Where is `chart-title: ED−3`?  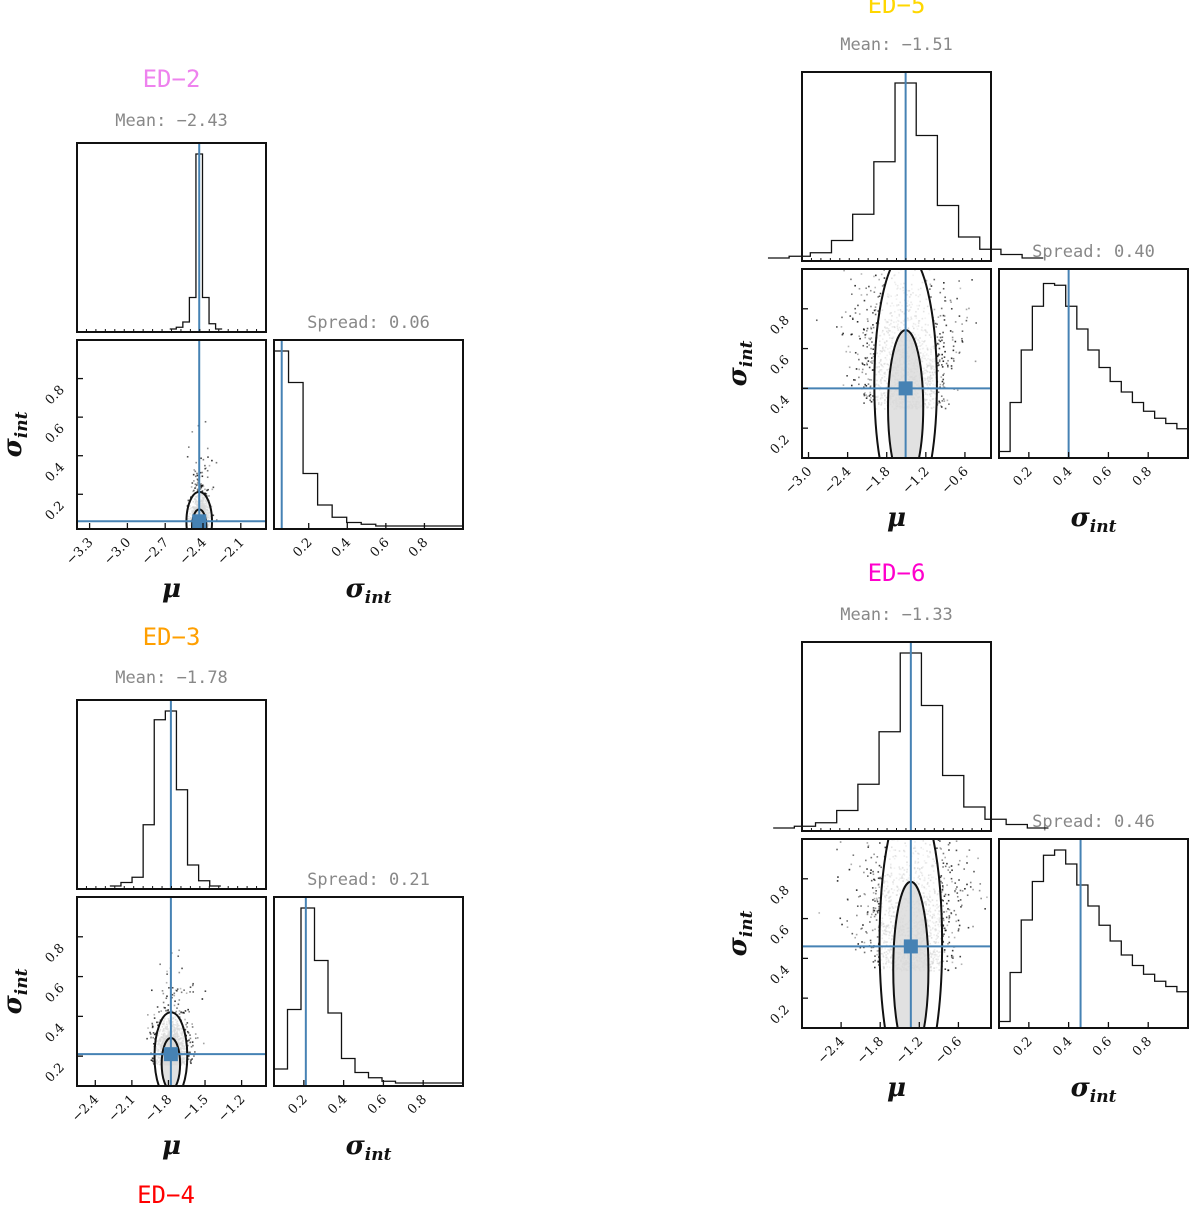
chart-title: ED−3 is located at coordinates (172, 637).